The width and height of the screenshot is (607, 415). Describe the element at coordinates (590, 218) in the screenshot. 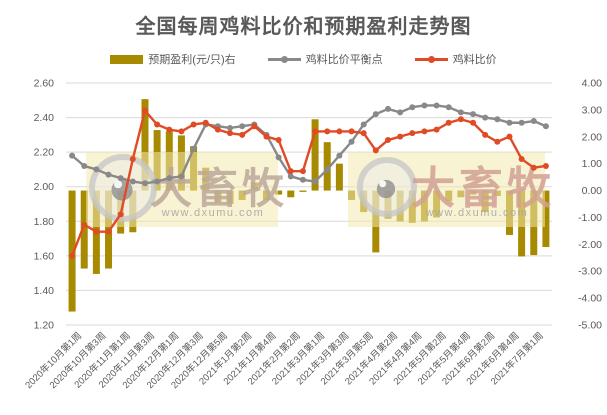

I see `right-axis-tick: -1.00` at that location.